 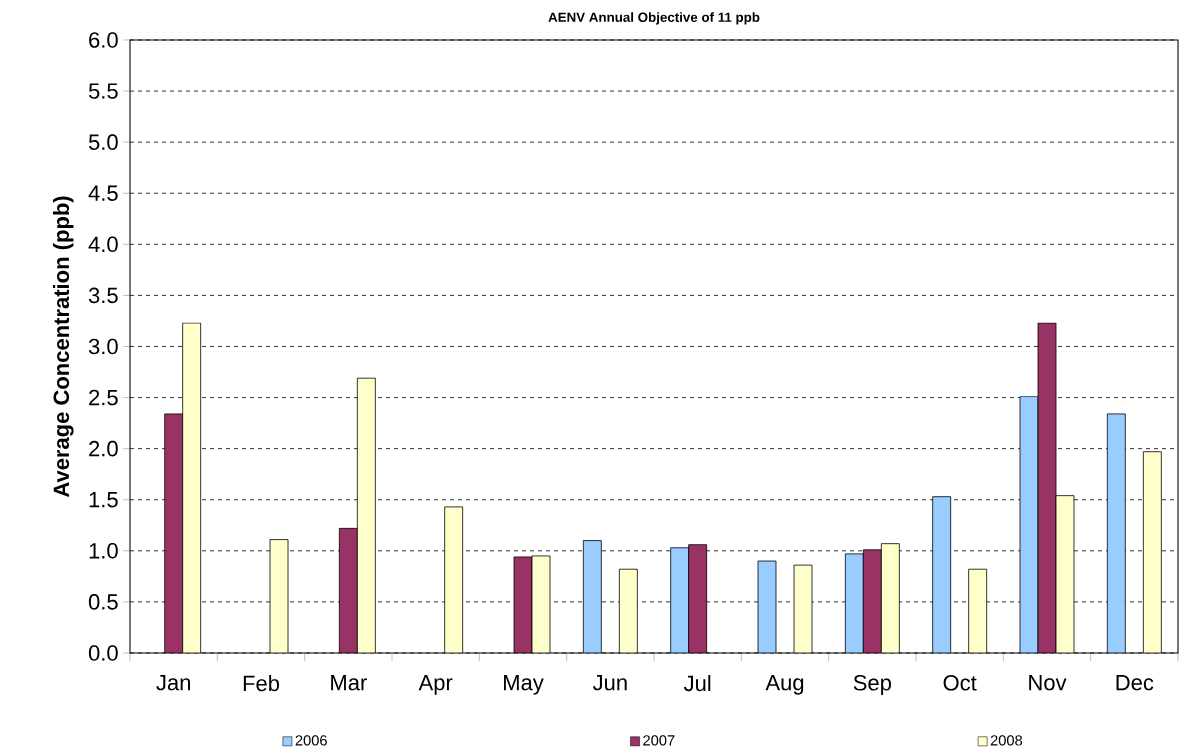 What do you see at coordinates (784, 685) in the screenshot?
I see `x-tick-label: Aug` at bounding box center [784, 685].